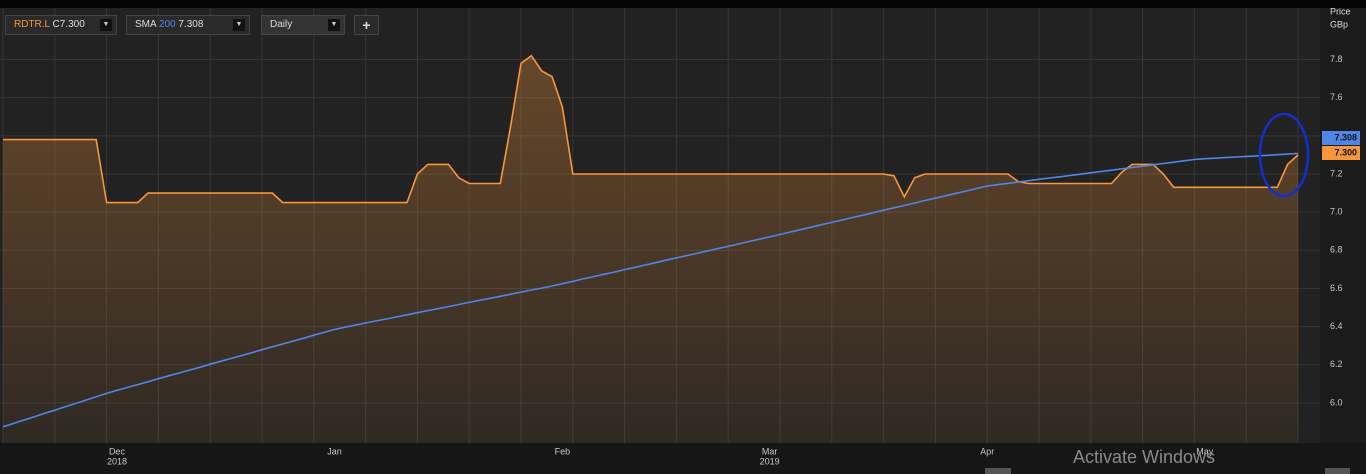  Describe the element at coordinates (1345, 137) in the screenshot. I see `last-value-label: 7.308` at that location.